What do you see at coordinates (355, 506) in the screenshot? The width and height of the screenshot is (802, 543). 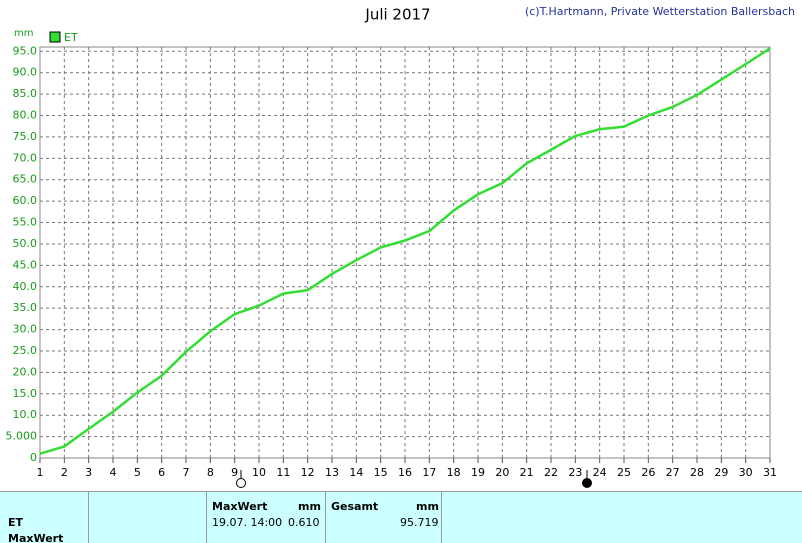 I see `col-header: Gesamt` at bounding box center [355, 506].